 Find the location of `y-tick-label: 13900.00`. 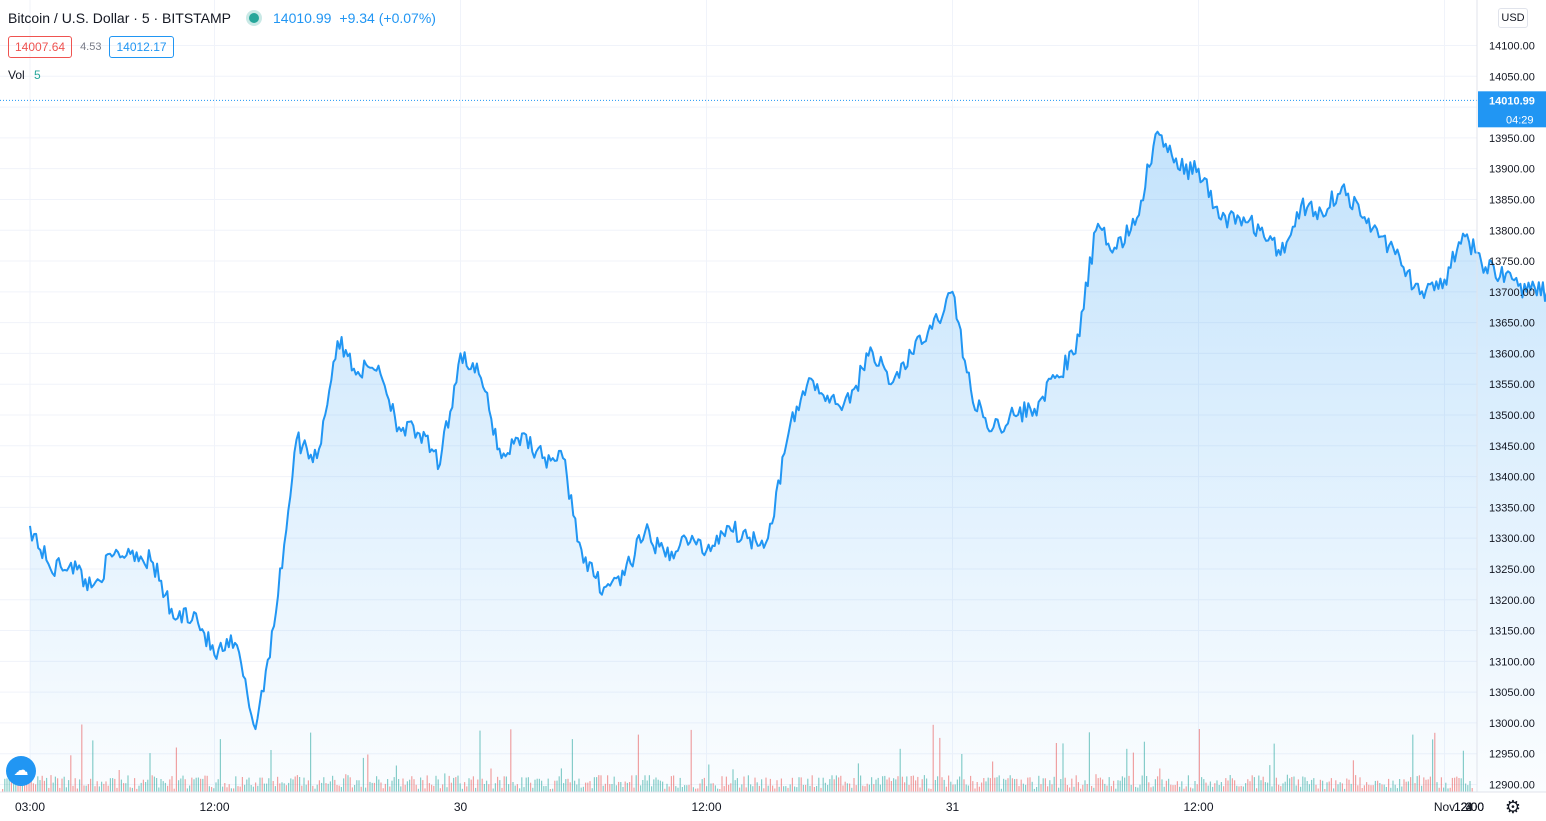

y-tick-label: 13900.00 is located at coordinates (1512, 170).